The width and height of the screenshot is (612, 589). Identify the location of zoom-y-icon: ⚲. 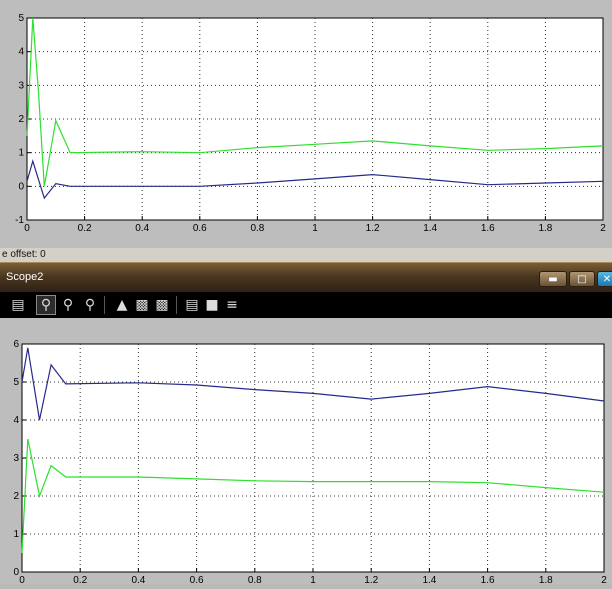
(90, 305).